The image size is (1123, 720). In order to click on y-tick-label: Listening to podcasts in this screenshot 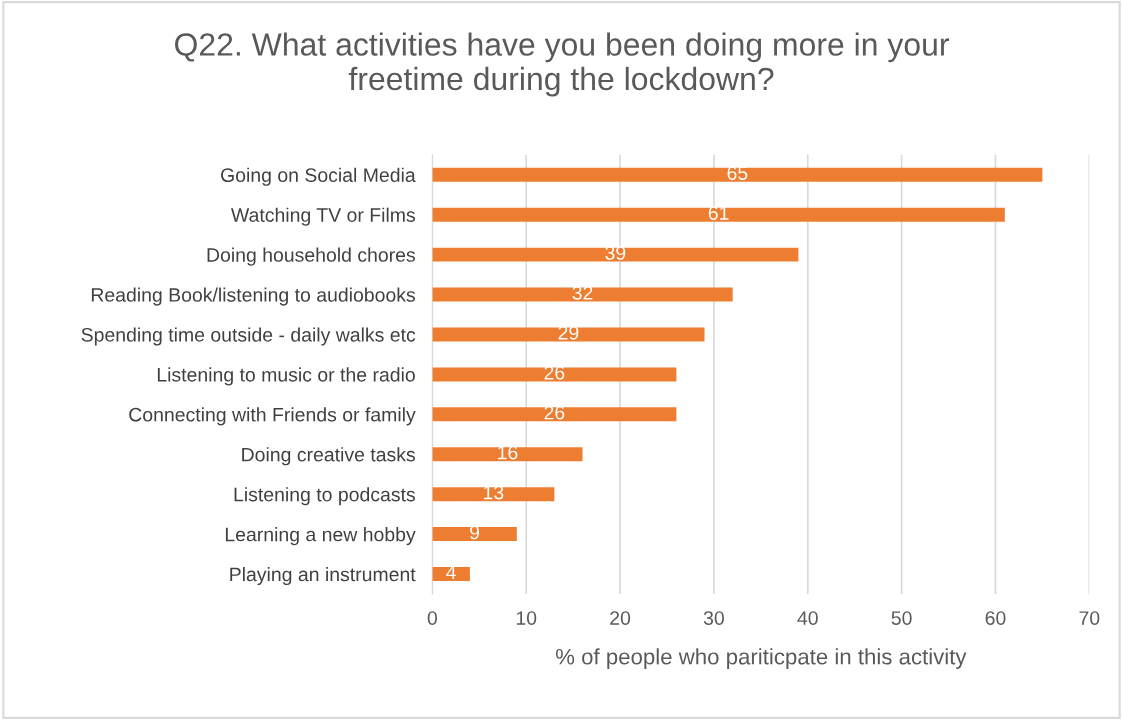, I will do `click(324, 496)`.